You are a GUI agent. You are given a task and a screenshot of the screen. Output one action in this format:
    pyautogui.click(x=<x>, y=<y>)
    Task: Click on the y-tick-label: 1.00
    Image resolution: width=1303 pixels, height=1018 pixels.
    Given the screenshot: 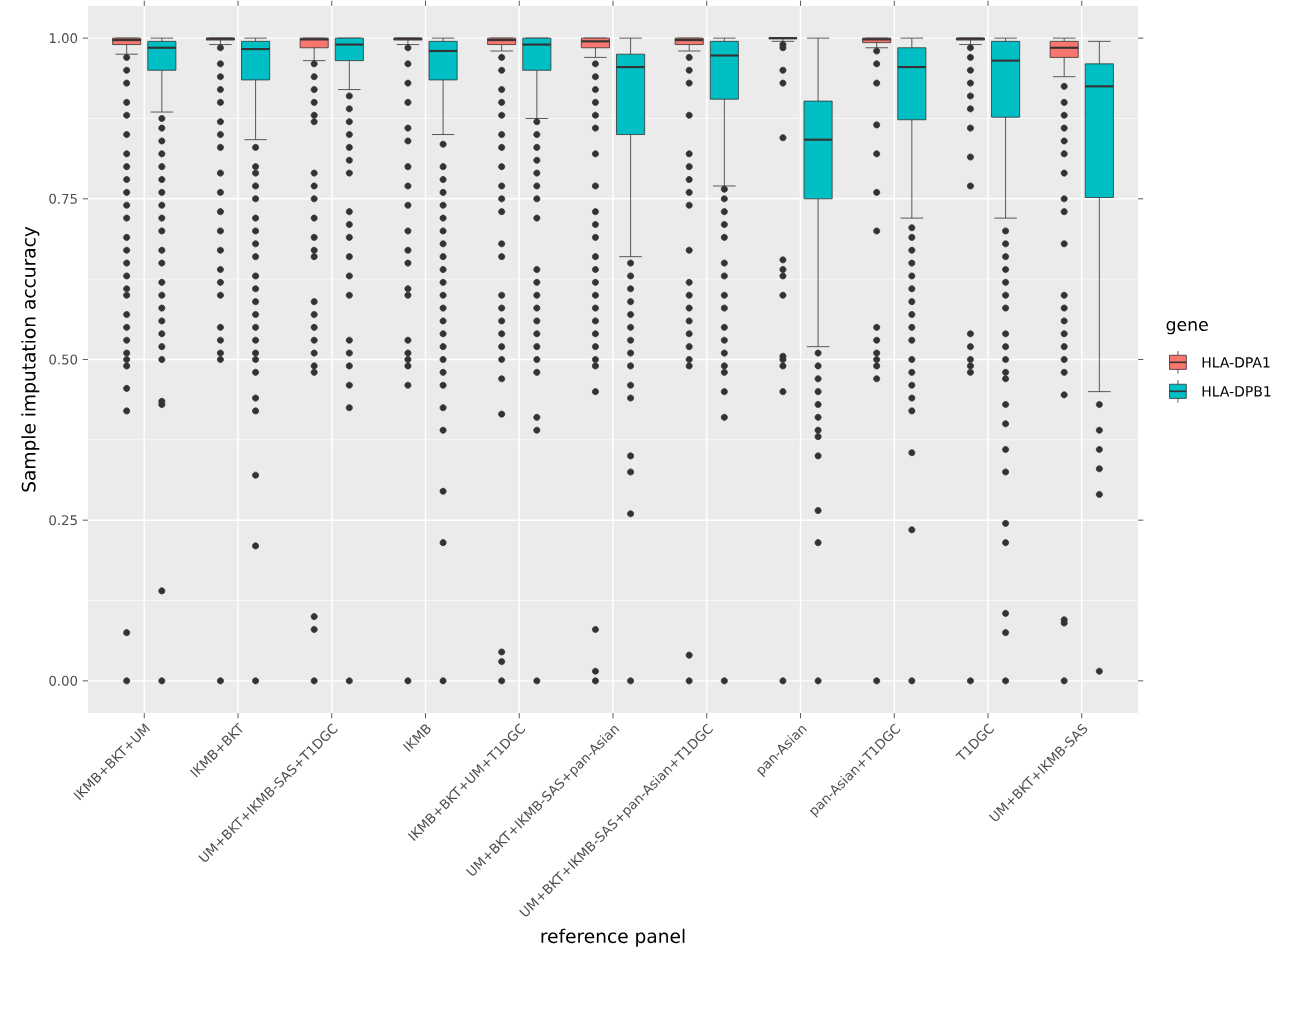 What is the action you would take?
    pyautogui.click(x=63, y=38)
    